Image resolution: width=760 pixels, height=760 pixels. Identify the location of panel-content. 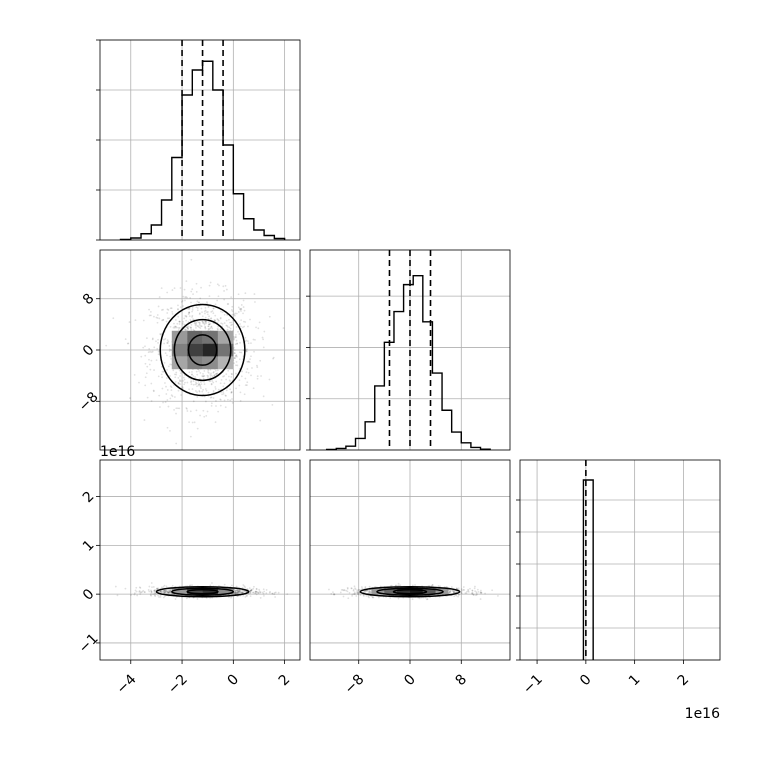
(195, 351).